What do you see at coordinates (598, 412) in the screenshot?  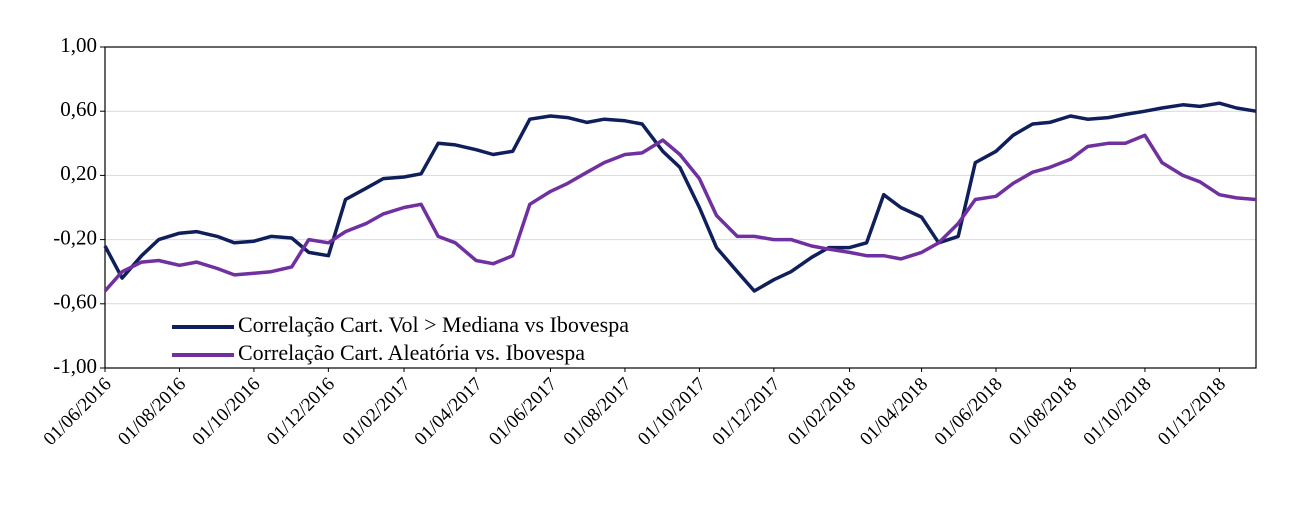 I see `x-tick-label: 01/08/2017` at bounding box center [598, 412].